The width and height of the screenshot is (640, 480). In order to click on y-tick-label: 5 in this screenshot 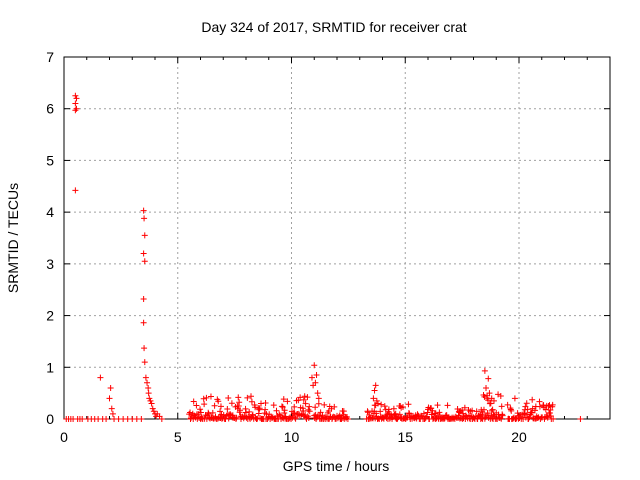, I will do `click(50, 160)`.